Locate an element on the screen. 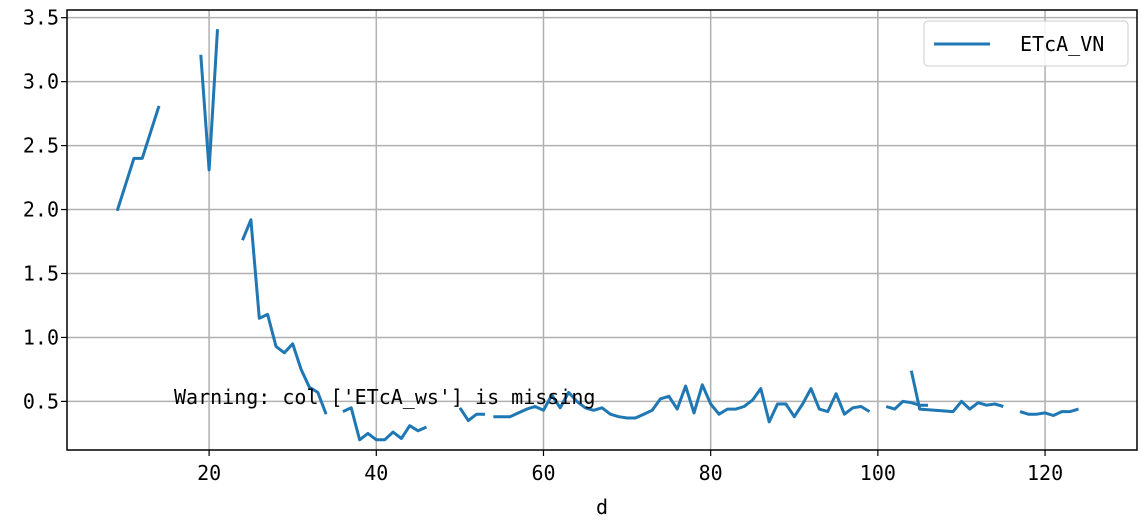 This screenshot has width=1141, height=520. warning-annotation: Warning: col ['ETcA_ws'] is missing is located at coordinates (384, 397).